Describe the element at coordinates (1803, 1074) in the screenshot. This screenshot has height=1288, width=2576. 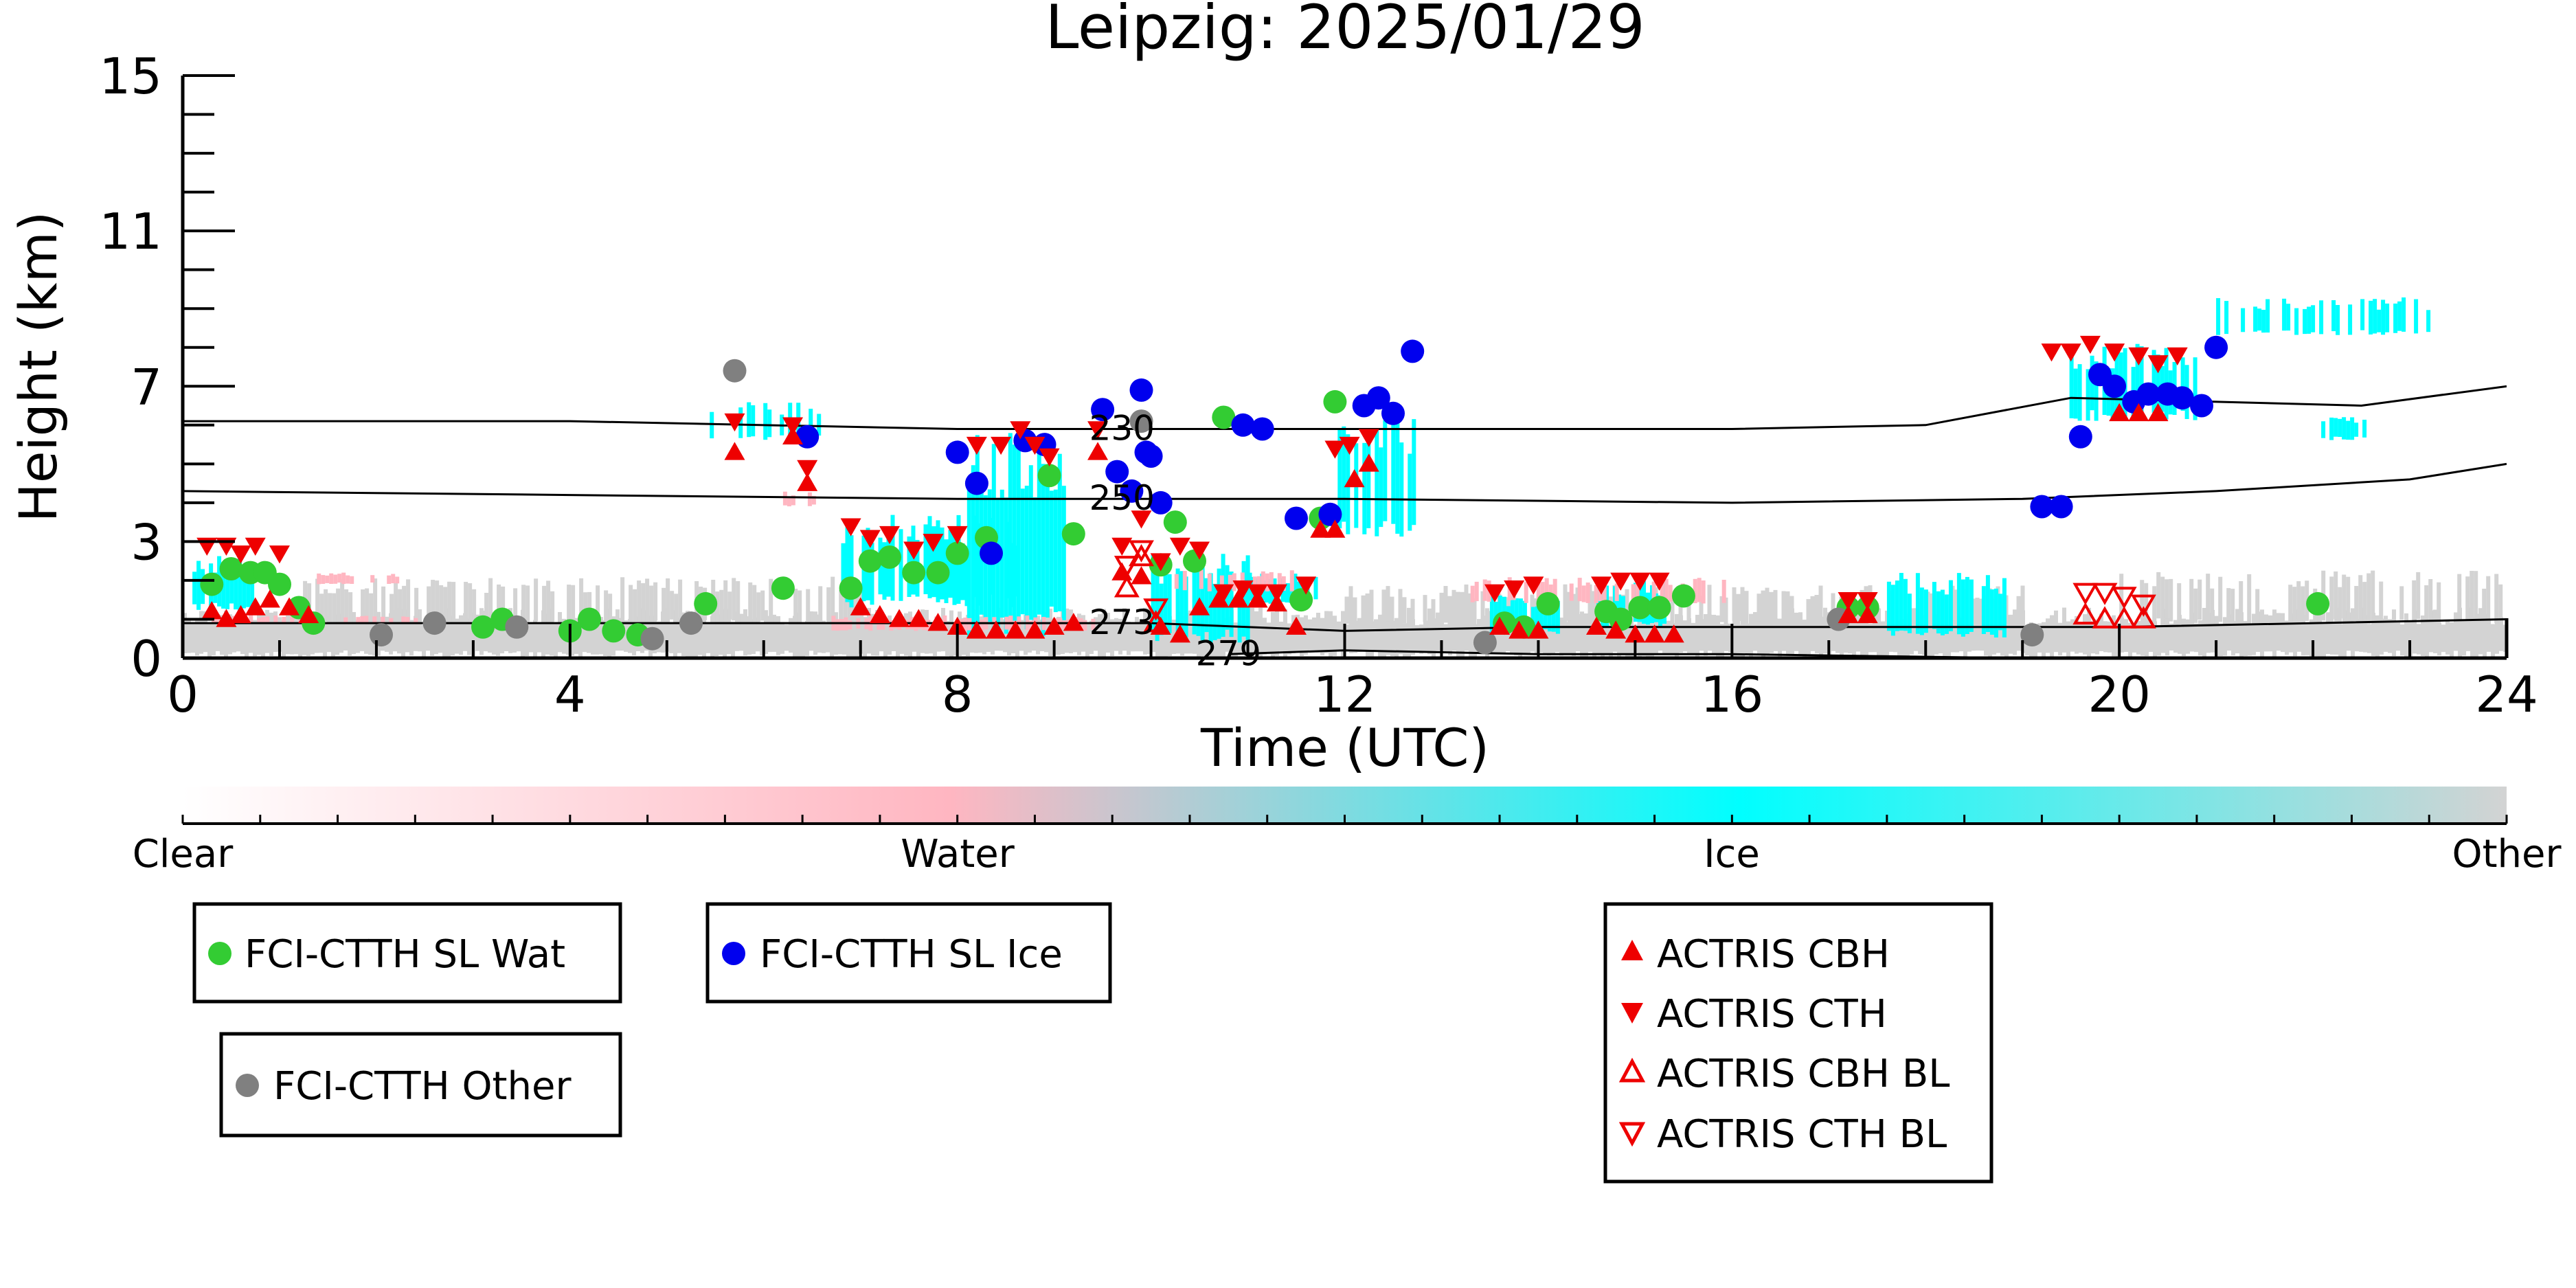
I see `legend-label-cbh-bl: ACTRIS CBH BL` at that location.